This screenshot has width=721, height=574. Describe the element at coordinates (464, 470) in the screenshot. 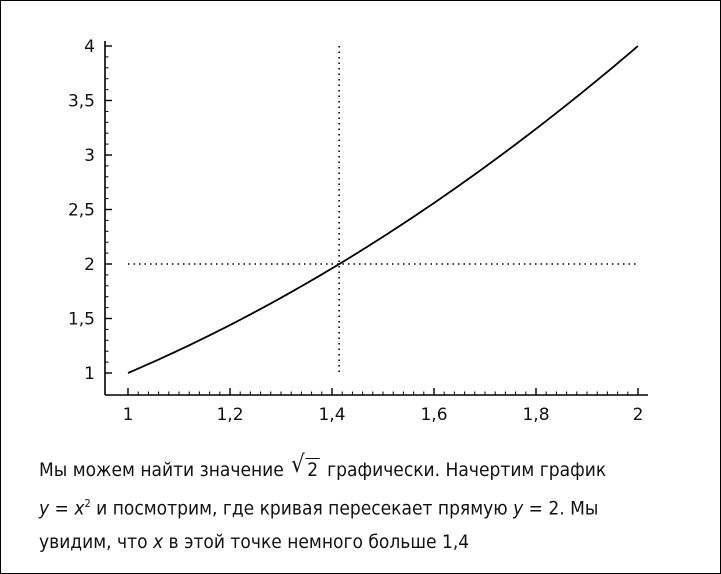

I see `caption-text: графически. Начертим график` at that location.